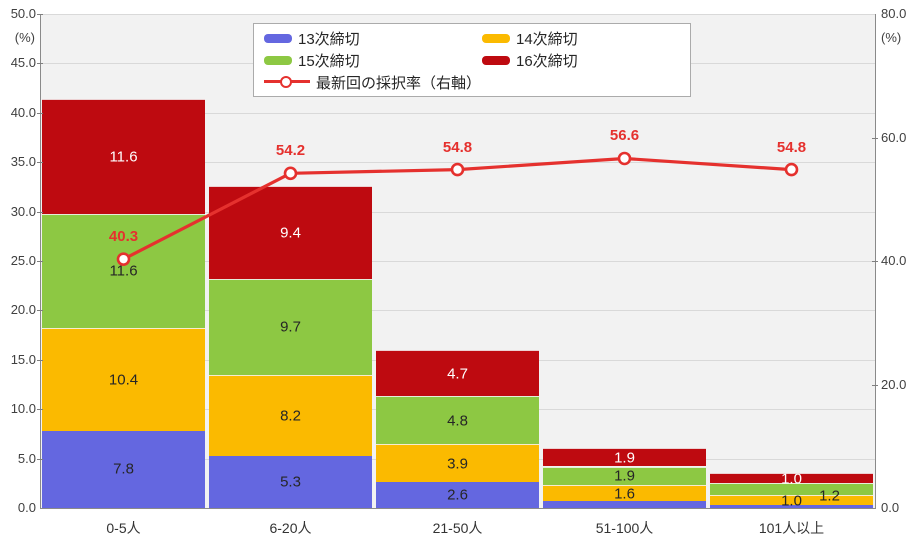 This screenshot has width=917, height=546. What do you see at coordinates (23, 409) in the screenshot?
I see `y-axis-left-tick-label: 10.0` at bounding box center [23, 409].